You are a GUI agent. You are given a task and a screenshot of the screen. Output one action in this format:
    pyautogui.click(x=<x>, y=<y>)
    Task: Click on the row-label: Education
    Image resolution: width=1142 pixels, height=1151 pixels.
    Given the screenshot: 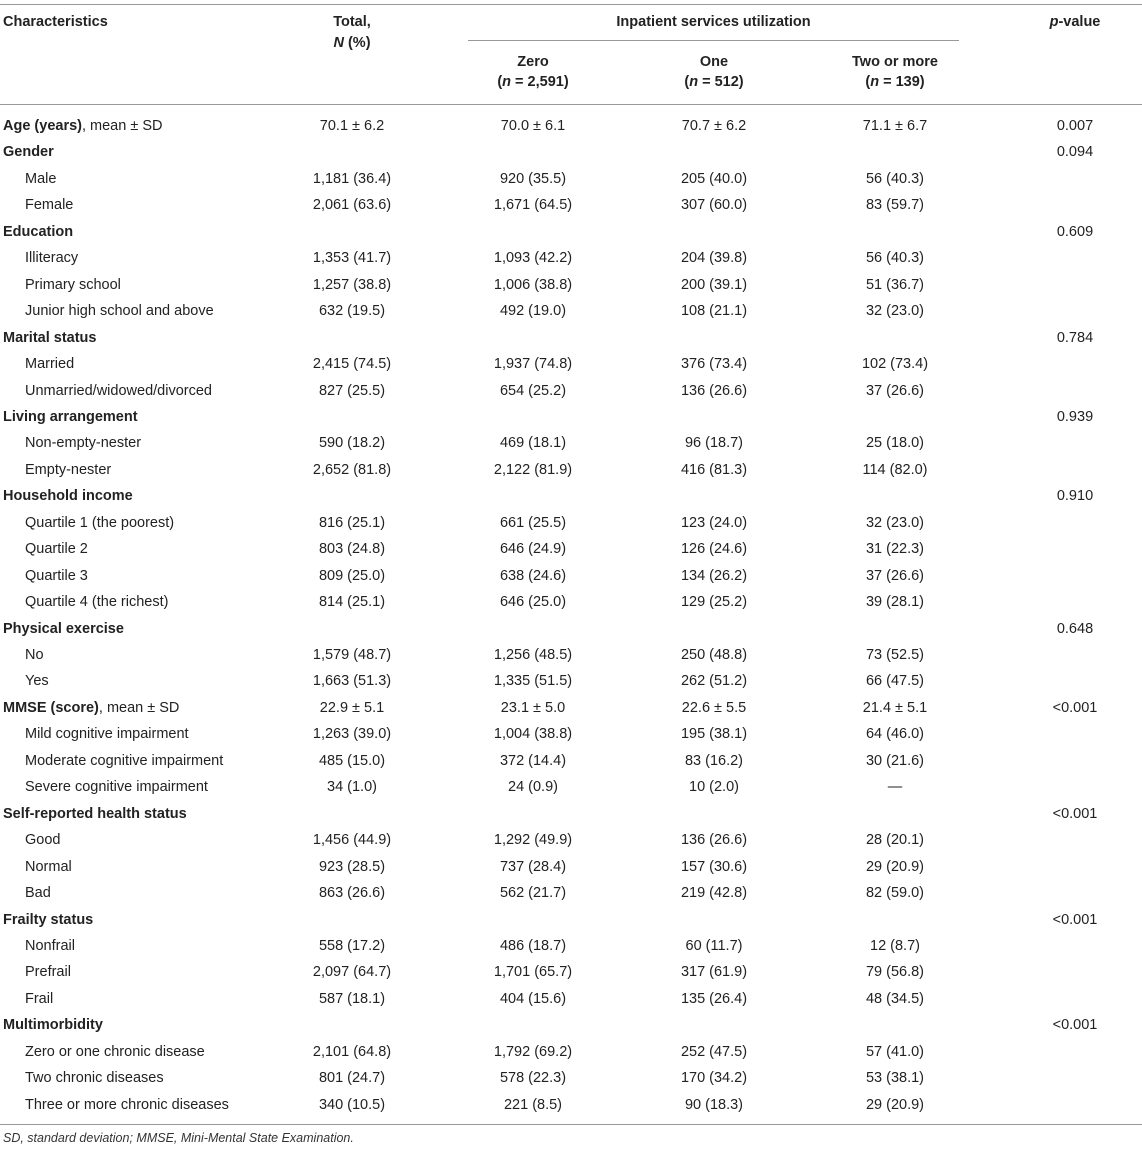 What is the action you would take?
    pyautogui.click(x=38, y=232)
    